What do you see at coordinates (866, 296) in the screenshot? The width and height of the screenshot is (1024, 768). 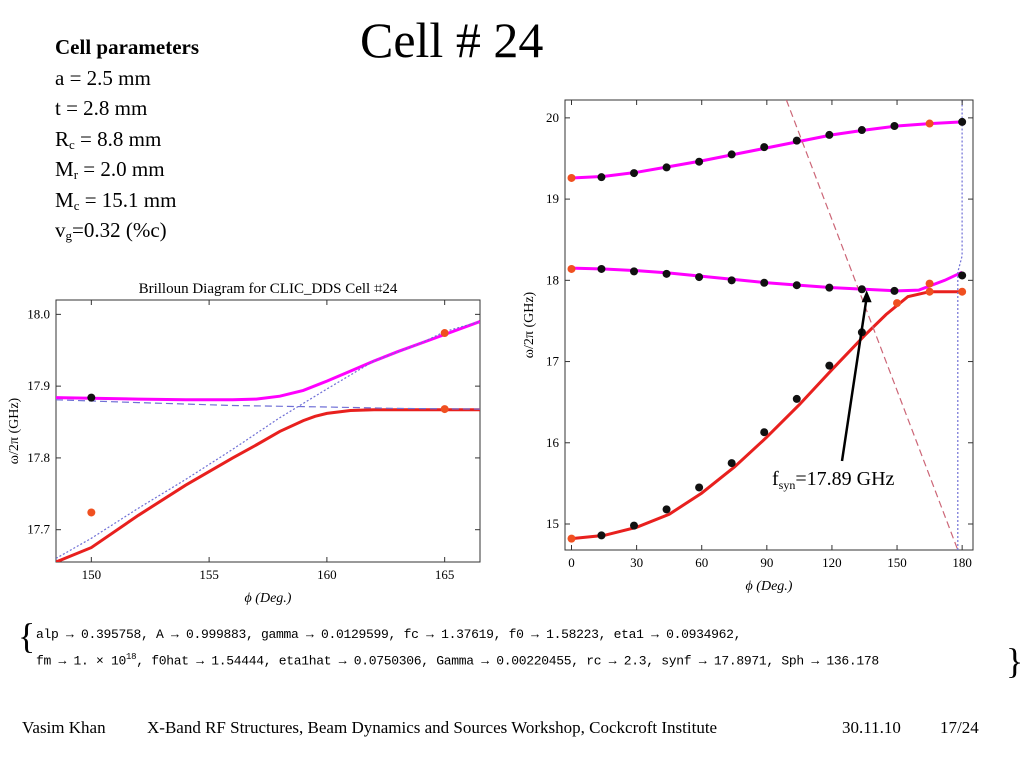 I see `annotation-arrowhead` at bounding box center [866, 296].